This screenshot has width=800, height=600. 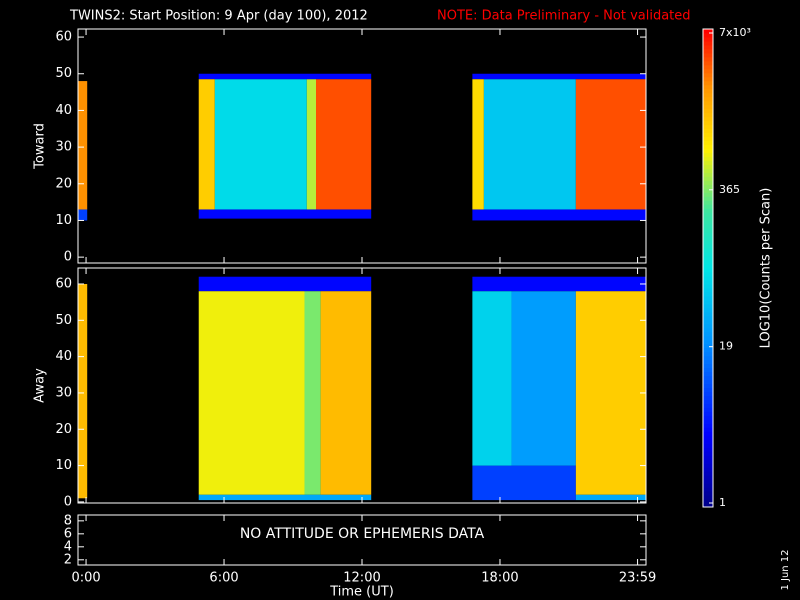 I want to click on colorbar-tick-label: 19, so click(x=726, y=346).